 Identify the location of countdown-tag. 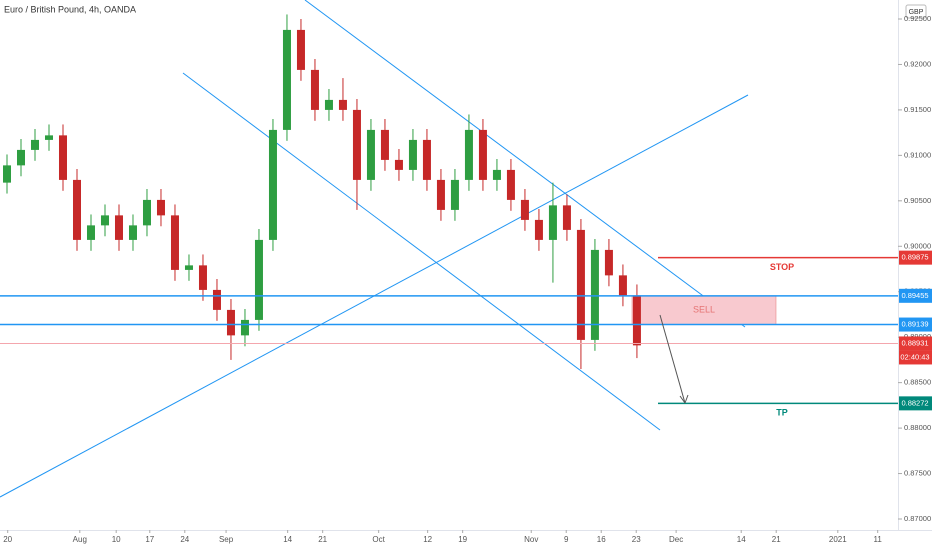
(915, 357).